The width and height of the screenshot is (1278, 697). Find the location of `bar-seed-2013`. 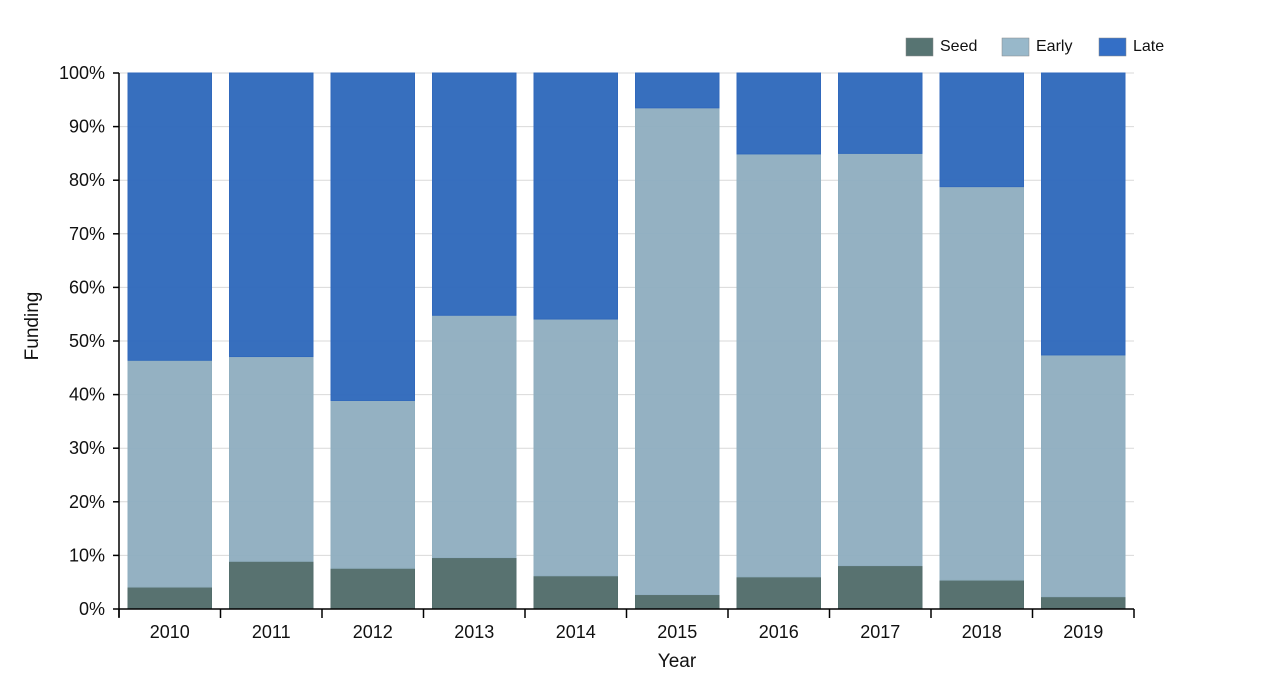

bar-seed-2013 is located at coordinates (474, 583).